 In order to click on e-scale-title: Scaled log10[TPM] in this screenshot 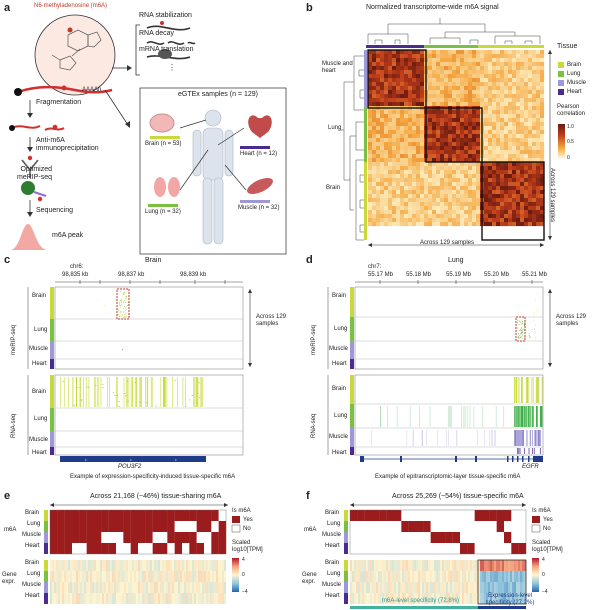, I will do `click(247, 546)`.